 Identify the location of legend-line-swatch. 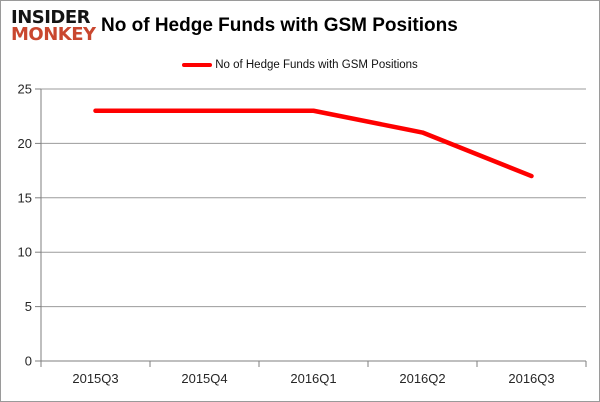
(197, 65).